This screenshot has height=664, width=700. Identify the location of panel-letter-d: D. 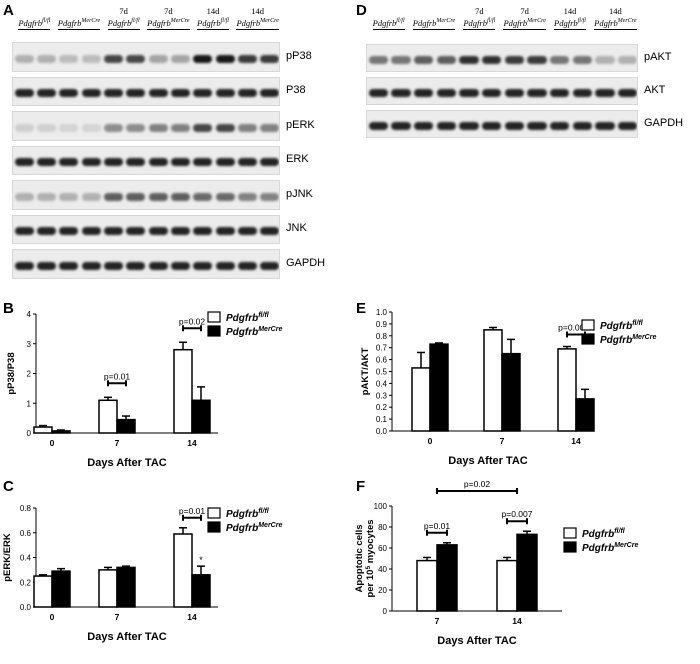
(361, 10).